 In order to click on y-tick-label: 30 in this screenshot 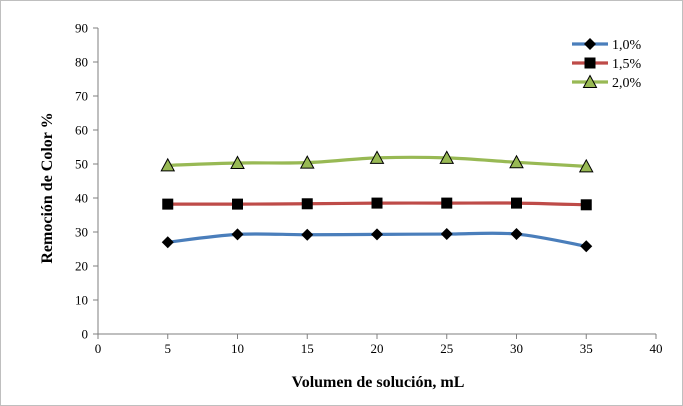, I will do `click(81, 232)`.